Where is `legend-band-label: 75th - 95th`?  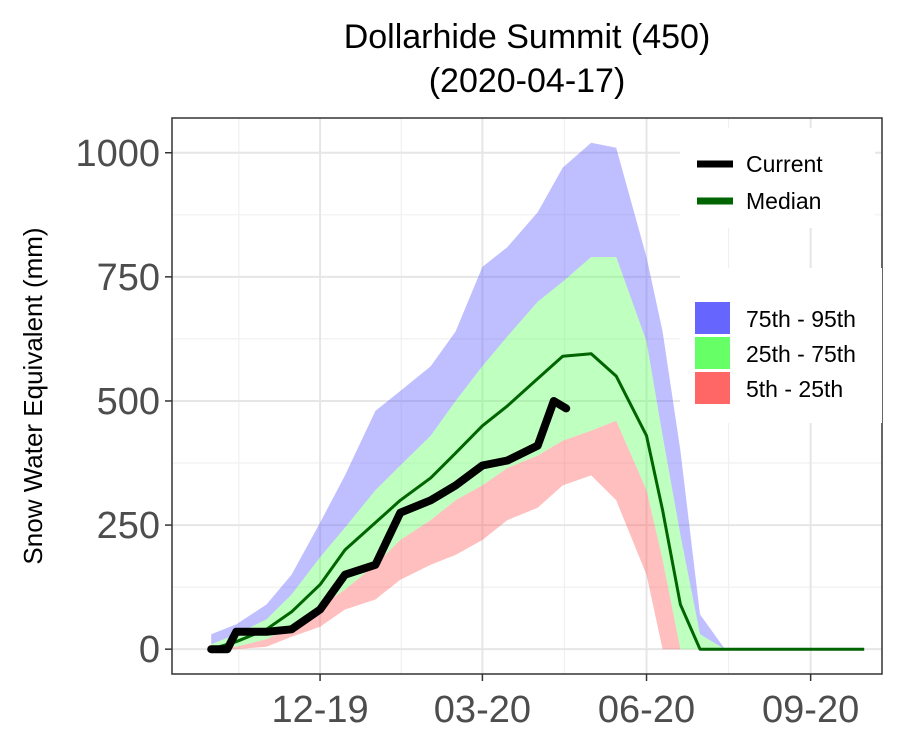
legend-band-label: 75th - 95th is located at coordinates (801, 319).